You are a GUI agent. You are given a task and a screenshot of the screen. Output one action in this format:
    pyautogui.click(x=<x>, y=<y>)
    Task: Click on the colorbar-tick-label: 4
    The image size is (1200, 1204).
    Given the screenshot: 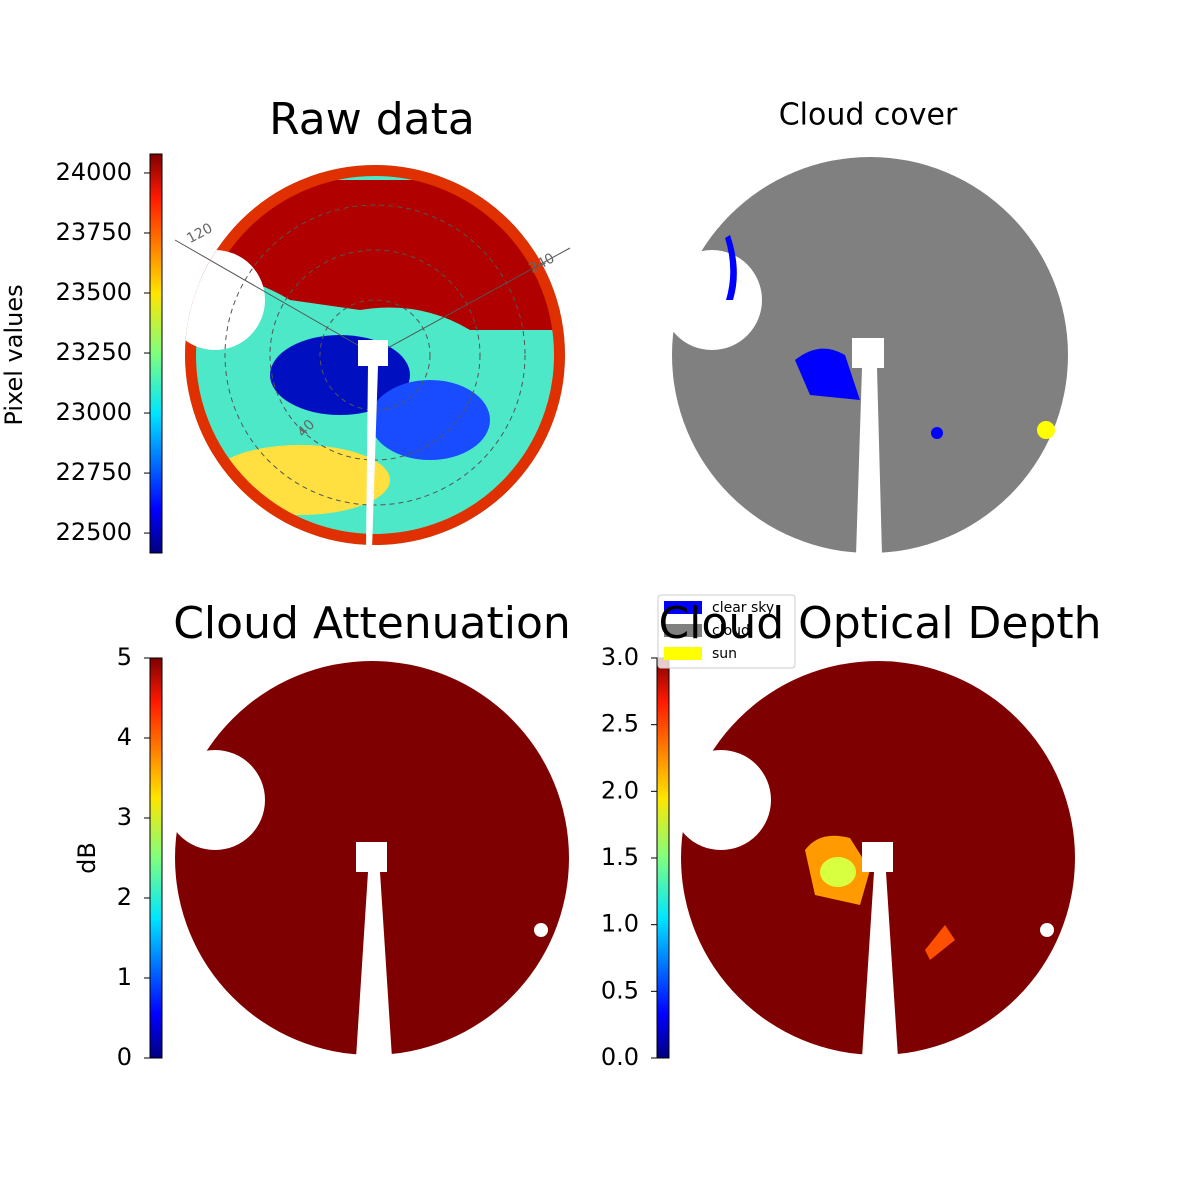 What is the action you would take?
    pyautogui.click(x=124, y=737)
    